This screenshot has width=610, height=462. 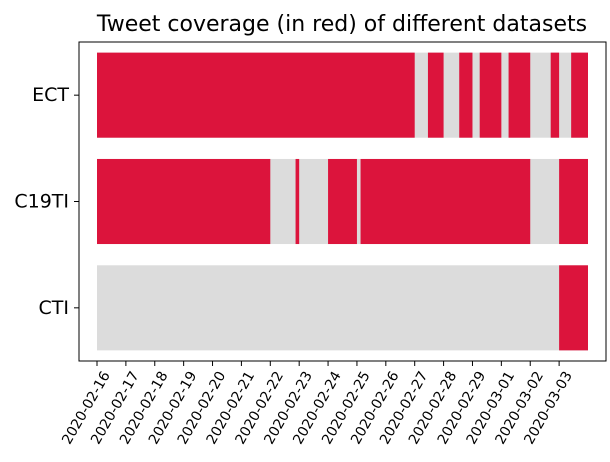 What do you see at coordinates (54, 308) in the screenshot?
I see `y-tick-label-cti: CTI` at bounding box center [54, 308].